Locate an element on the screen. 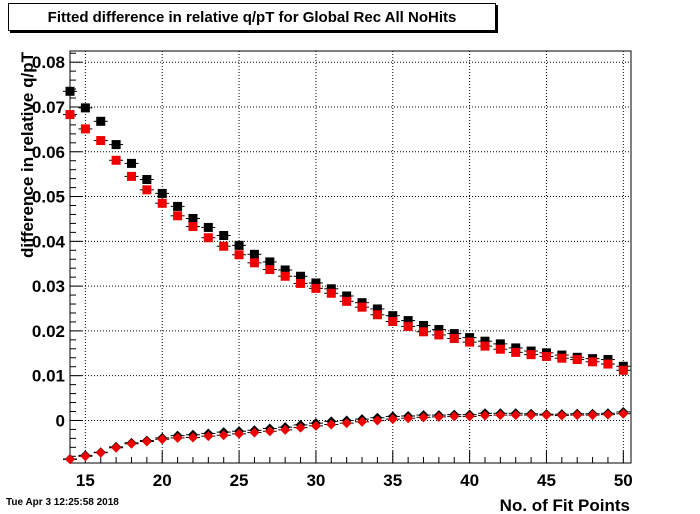 Image resolution: width=700 pixels, height=514 pixels. x-axis-title: No. of Fit Points is located at coordinates (565, 505).